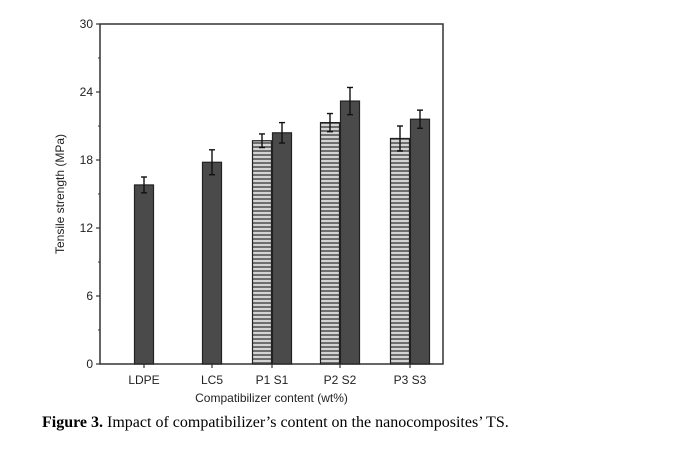 This screenshot has height=456, width=674. Describe the element at coordinates (90, 194) in the screenshot. I see `y-axis: 0 6 12 18 24 30` at that location.